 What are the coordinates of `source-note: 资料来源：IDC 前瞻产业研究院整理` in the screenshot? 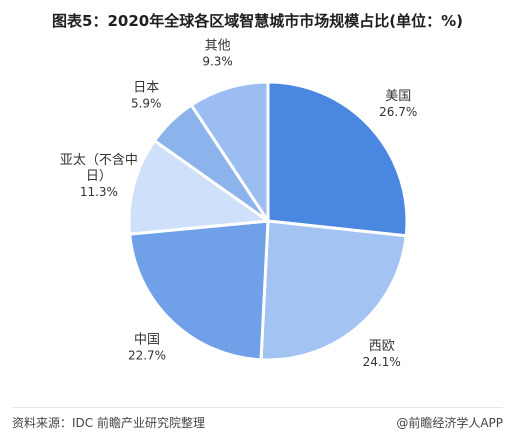 It's located at (108, 423).